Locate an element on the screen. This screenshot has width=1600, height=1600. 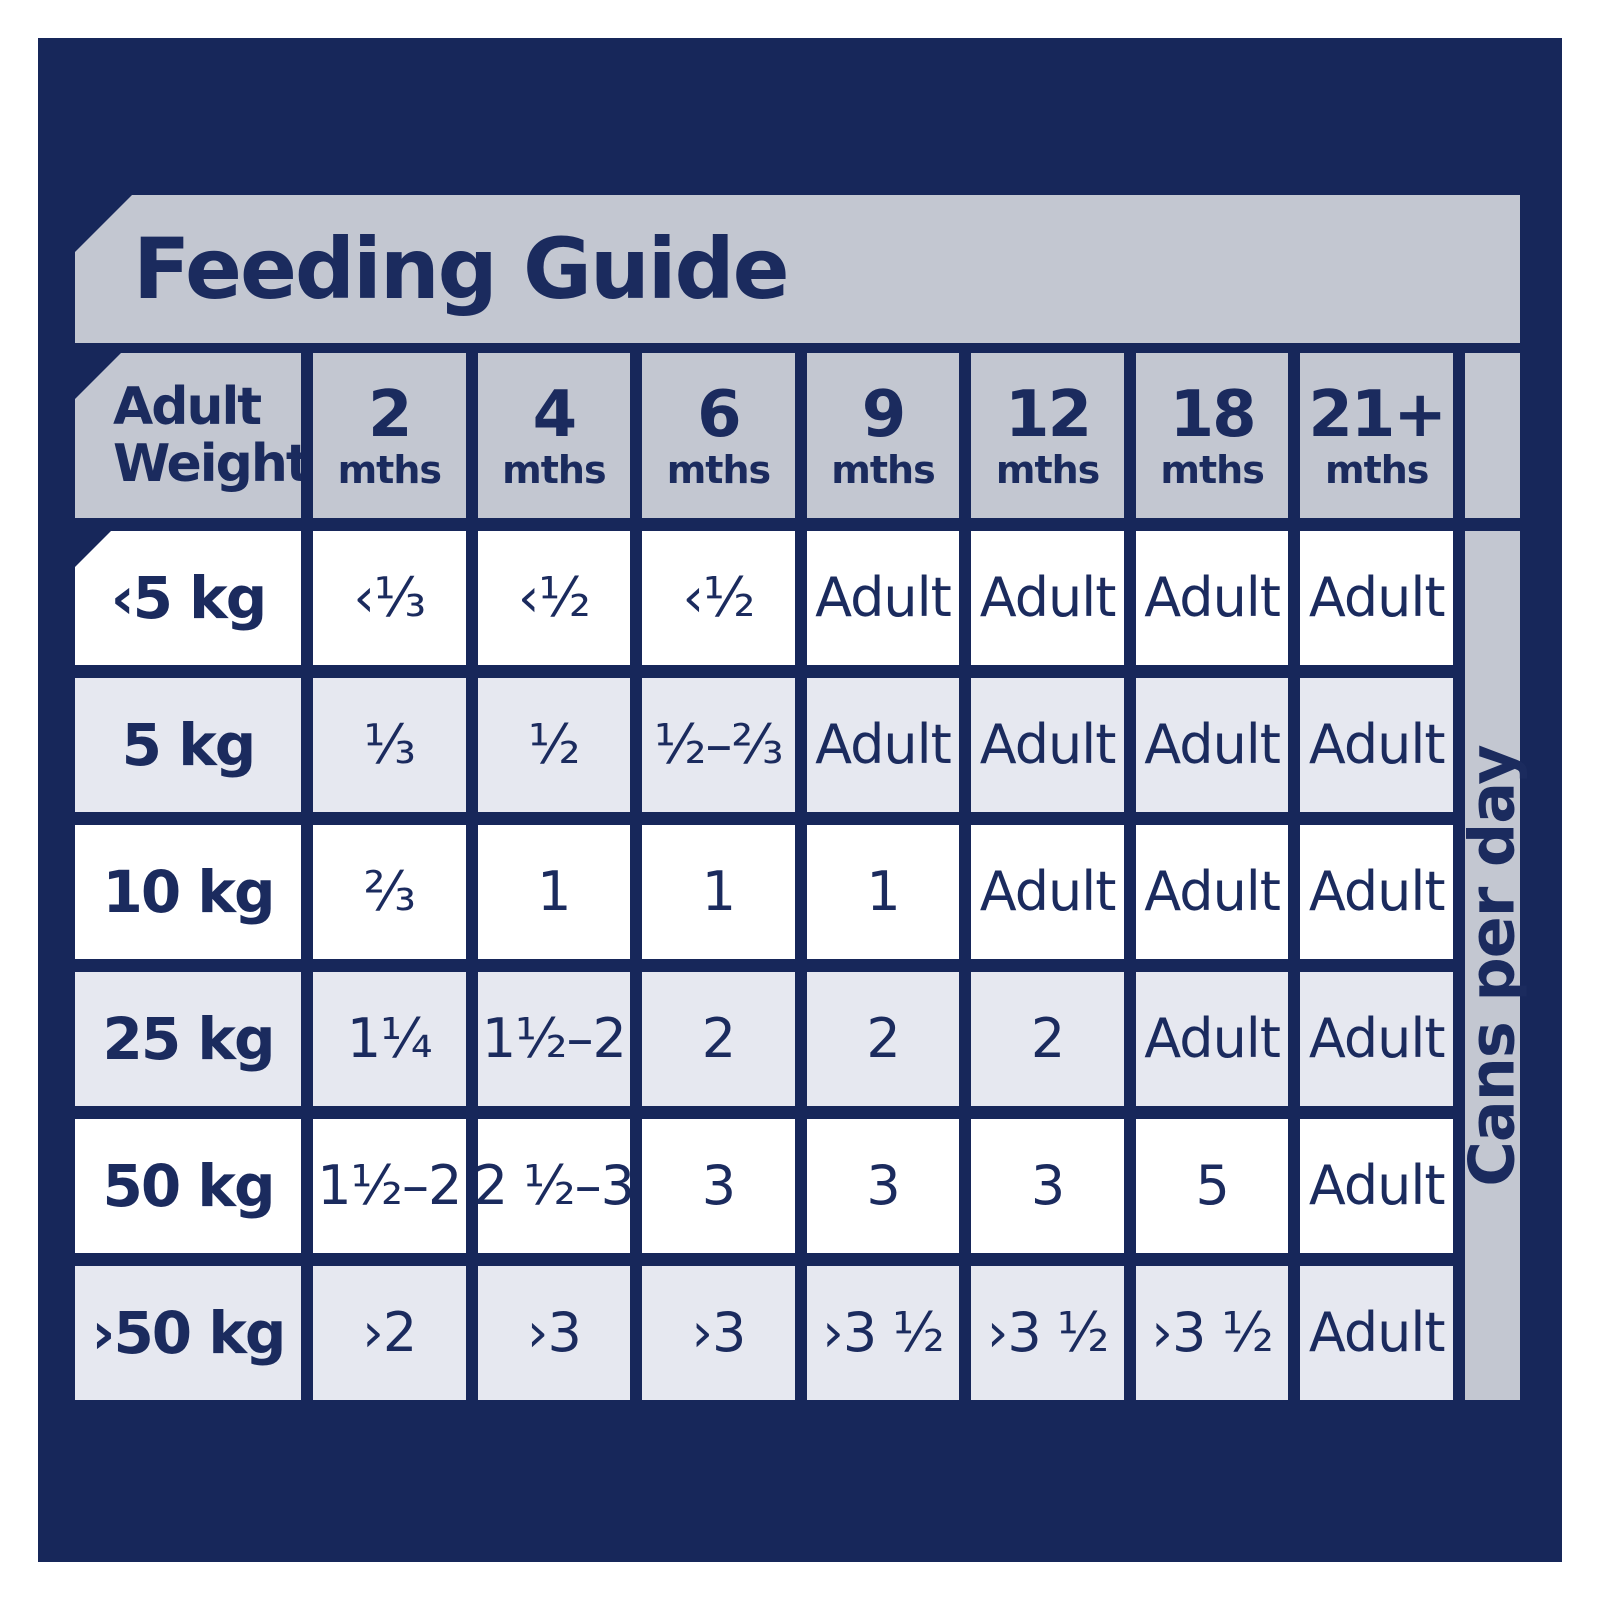
column-header-12-mths: 12 mths is located at coordinates (1047, 435).